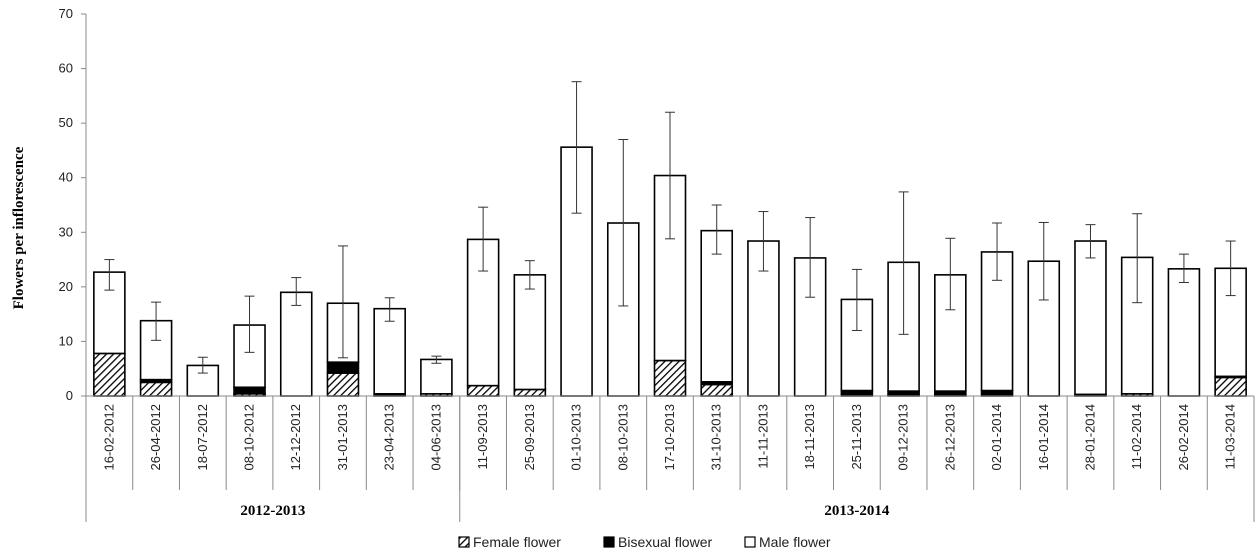 The width and height of the screenshot is (1257, 554). Describe the element at coordinates (66, 231) in the screenshot. I see `y-tick-label: 30` at that location.